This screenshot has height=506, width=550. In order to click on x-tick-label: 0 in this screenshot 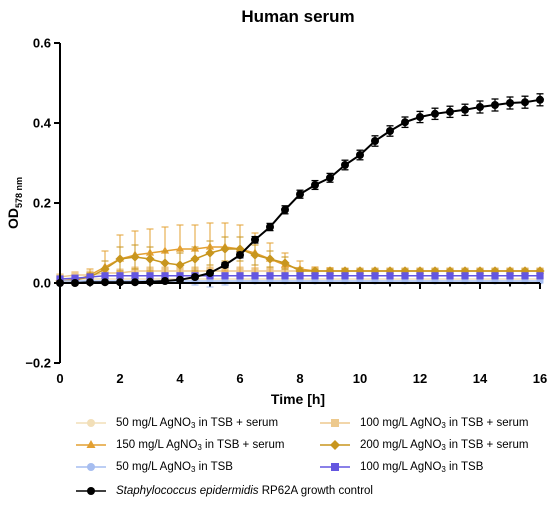, I will do `click(59, 378)`.